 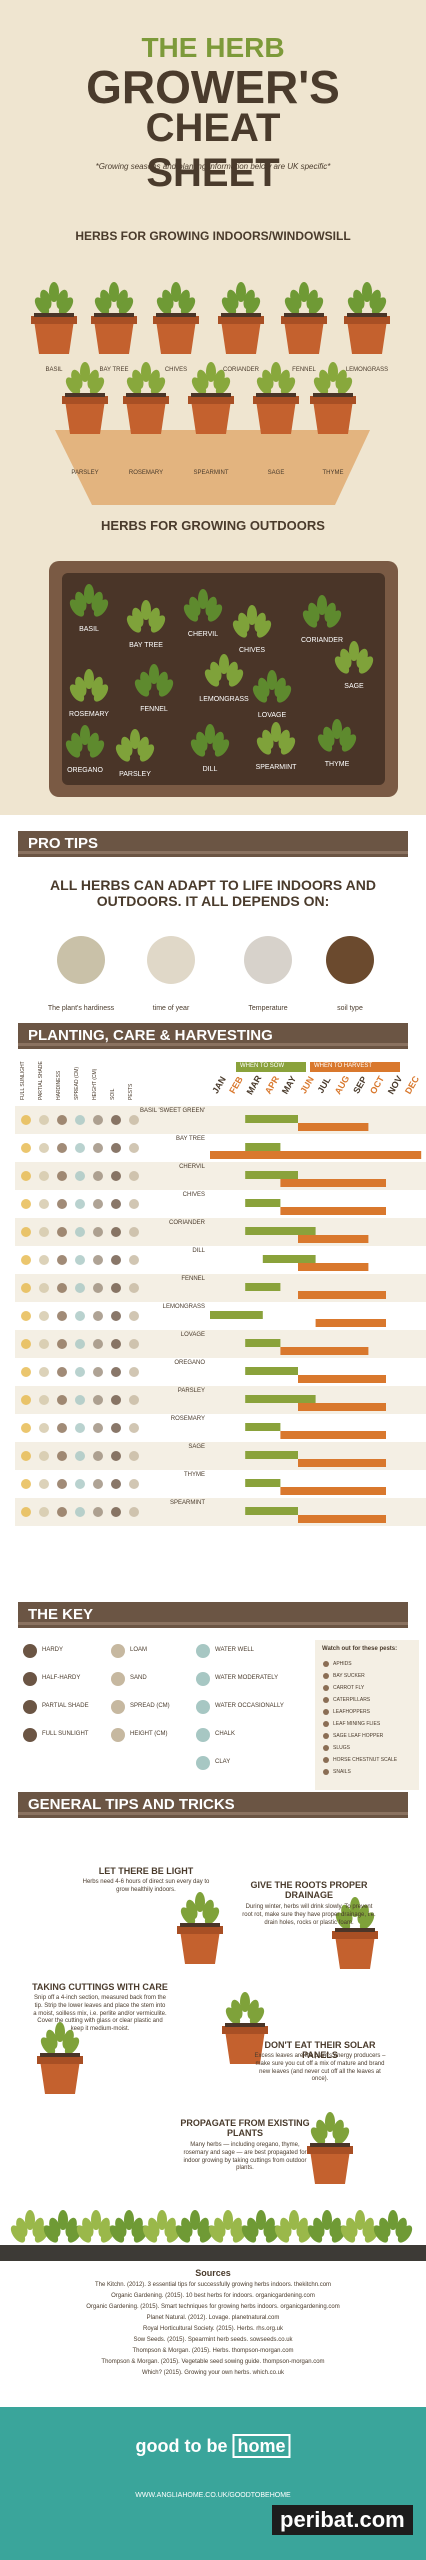 What do you see at coordinates (272, 715) in the screenshot?
I see `plant-label: LOVAGE` at bounding box center [272, 715].